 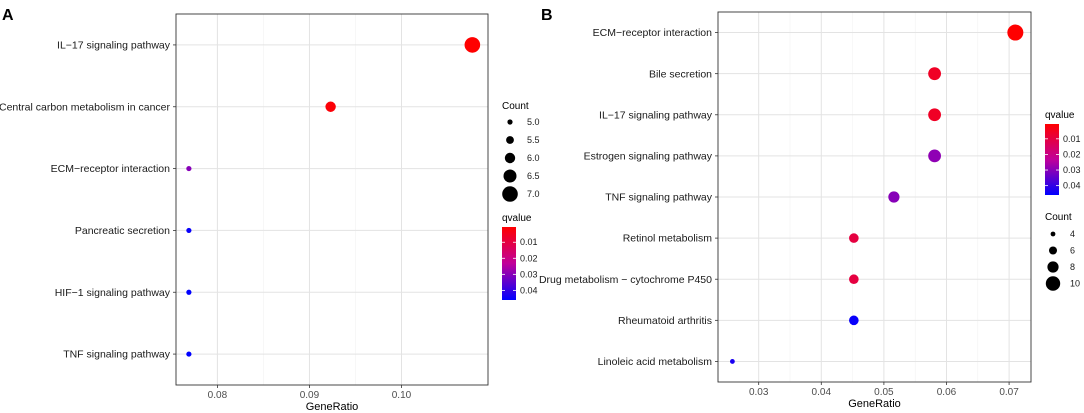 What do you see at coordinates (1072, 139) in the screenshot?
I see `panel-b-colorbar-label: 0.01` at bounding box center [1072, 139].